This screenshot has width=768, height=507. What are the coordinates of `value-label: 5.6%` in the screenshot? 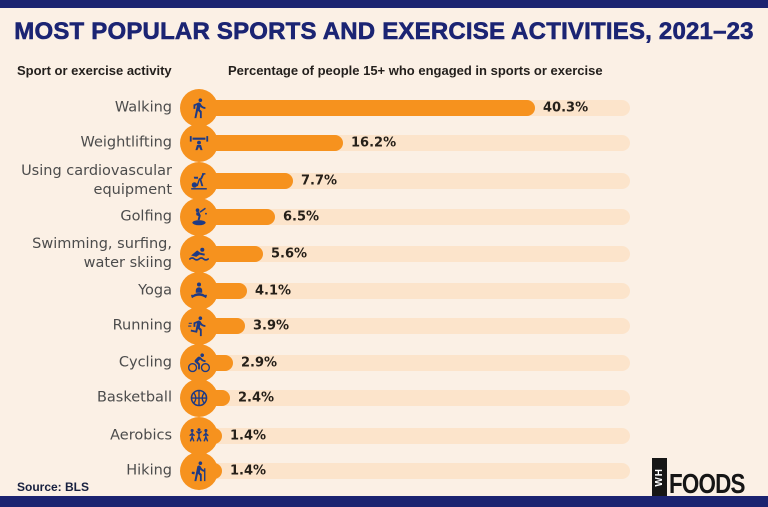 It's located at (289, 254).